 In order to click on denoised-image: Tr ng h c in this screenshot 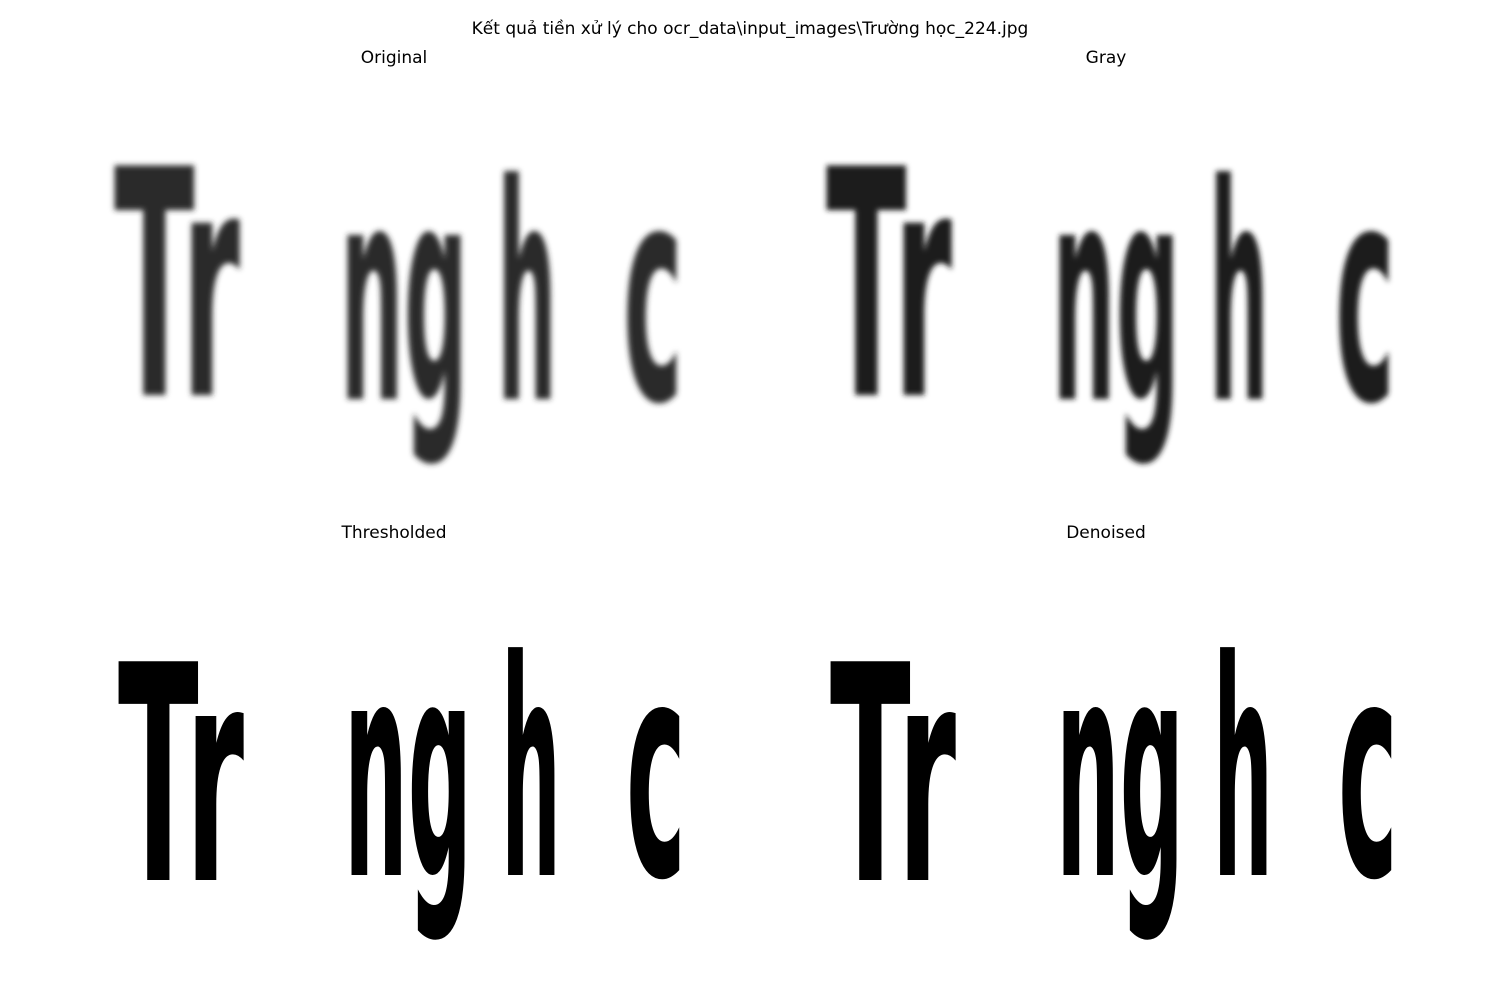, I will do `click(1114, 774)`.